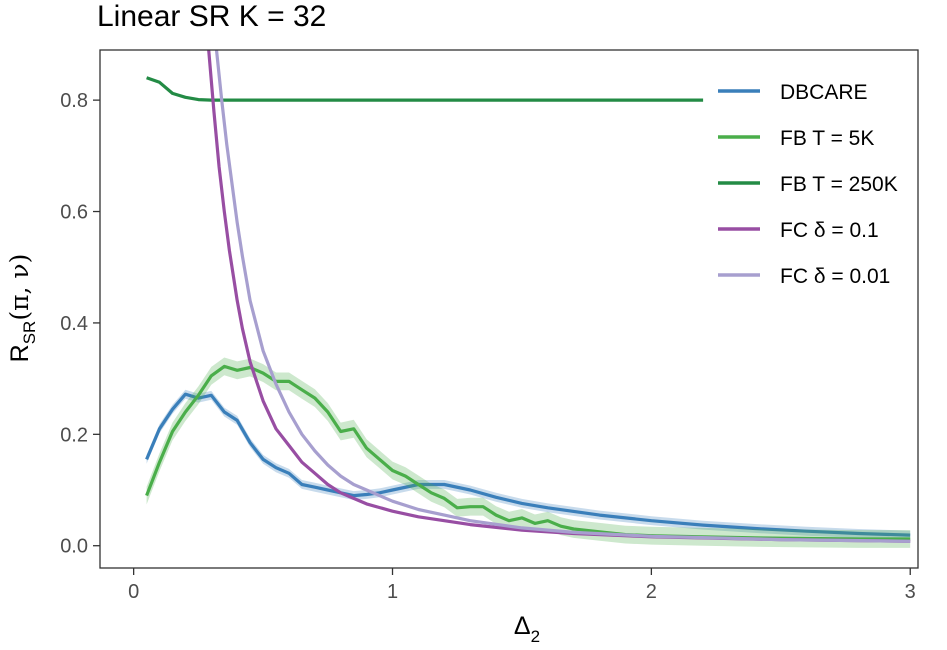 This screenshot has width=947, height=650. I want to click on y-tick-label: 0.4, so click(74, 324).